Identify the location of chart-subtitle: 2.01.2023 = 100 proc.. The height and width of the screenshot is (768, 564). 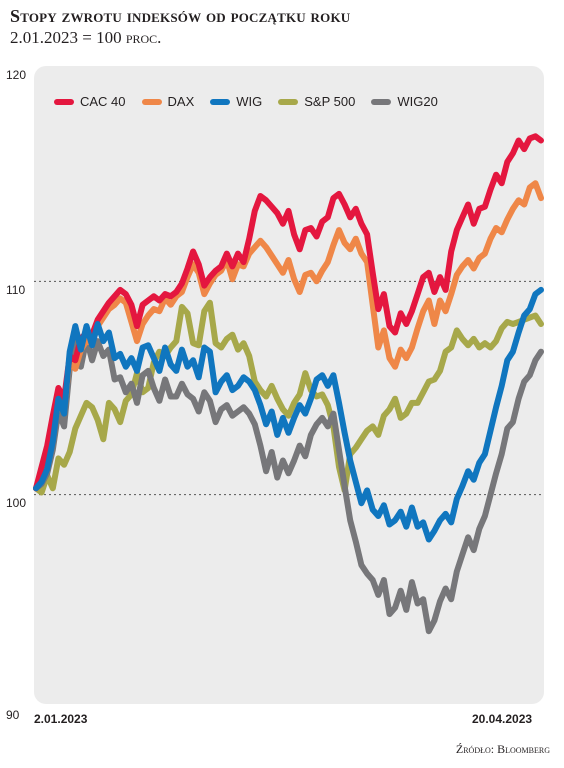
(86, 37).